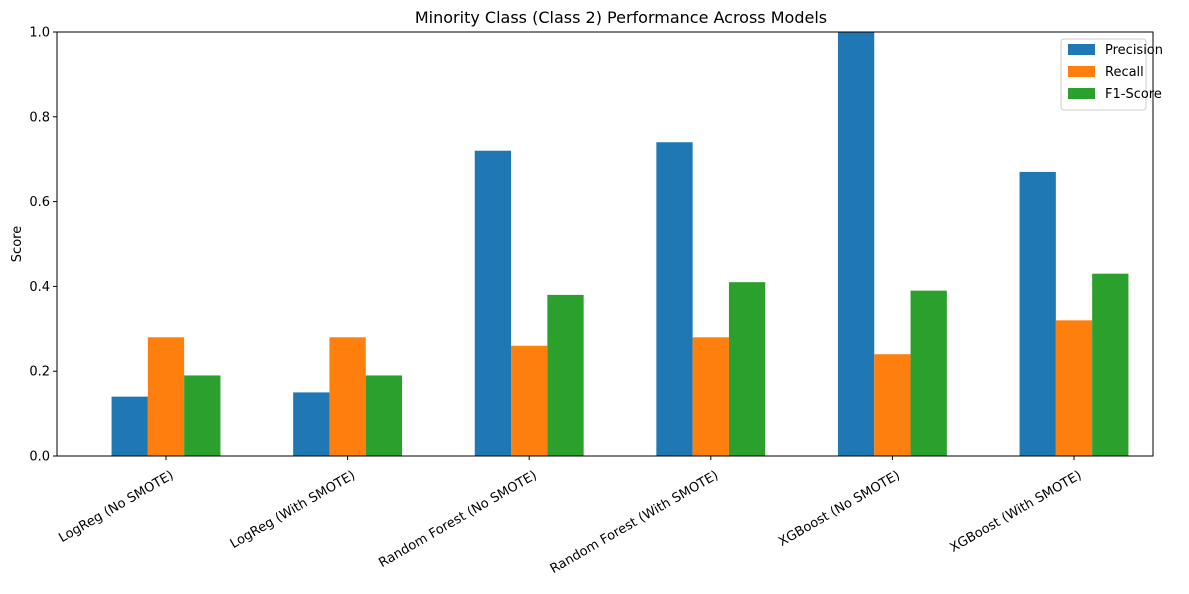 Image resolution: width=1189 pixels, height=594 pixels. Describe the element at coordinates (39, 457) in the screenshot. I see `y-tick-label: 0.0` at that location.